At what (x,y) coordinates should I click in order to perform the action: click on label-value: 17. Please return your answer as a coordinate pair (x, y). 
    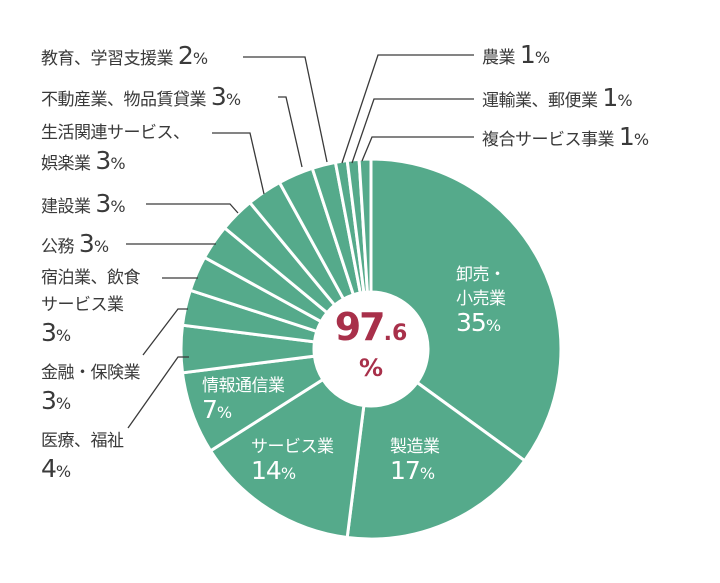
    Looking at the image, I should click on (405, 470).